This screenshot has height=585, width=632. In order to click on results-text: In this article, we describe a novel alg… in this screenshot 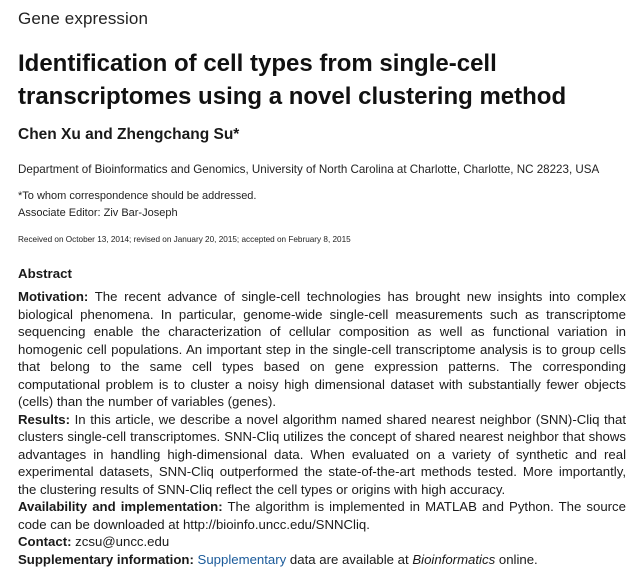, I will do `click(322, 454)`.